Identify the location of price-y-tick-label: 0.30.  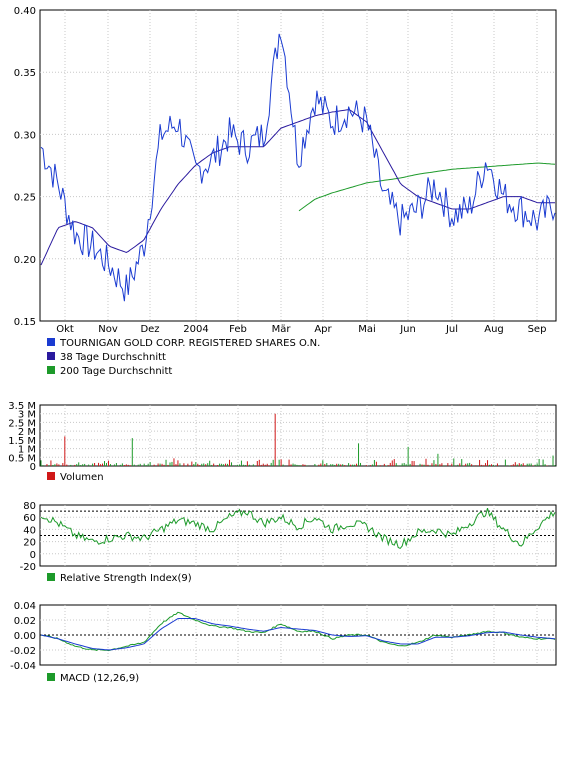
(25, 135).